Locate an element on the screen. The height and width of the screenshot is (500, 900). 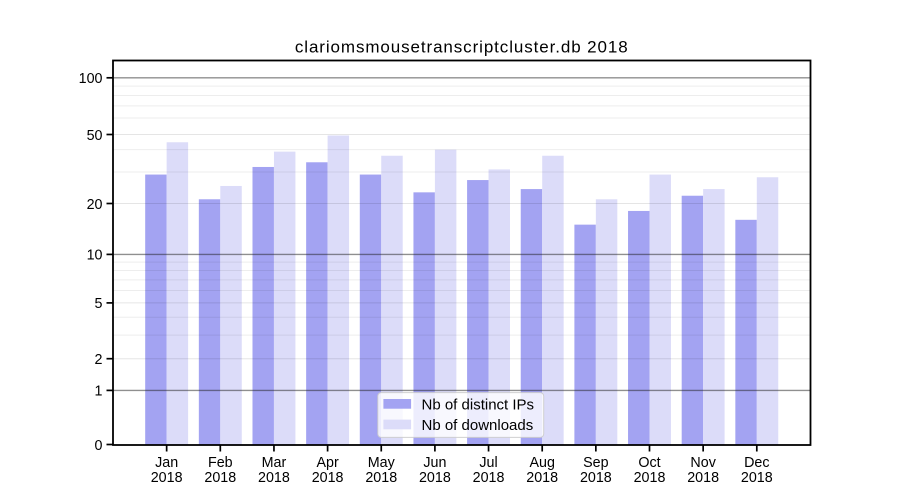
svg-text: Aug is located at coordinates (541, 463).